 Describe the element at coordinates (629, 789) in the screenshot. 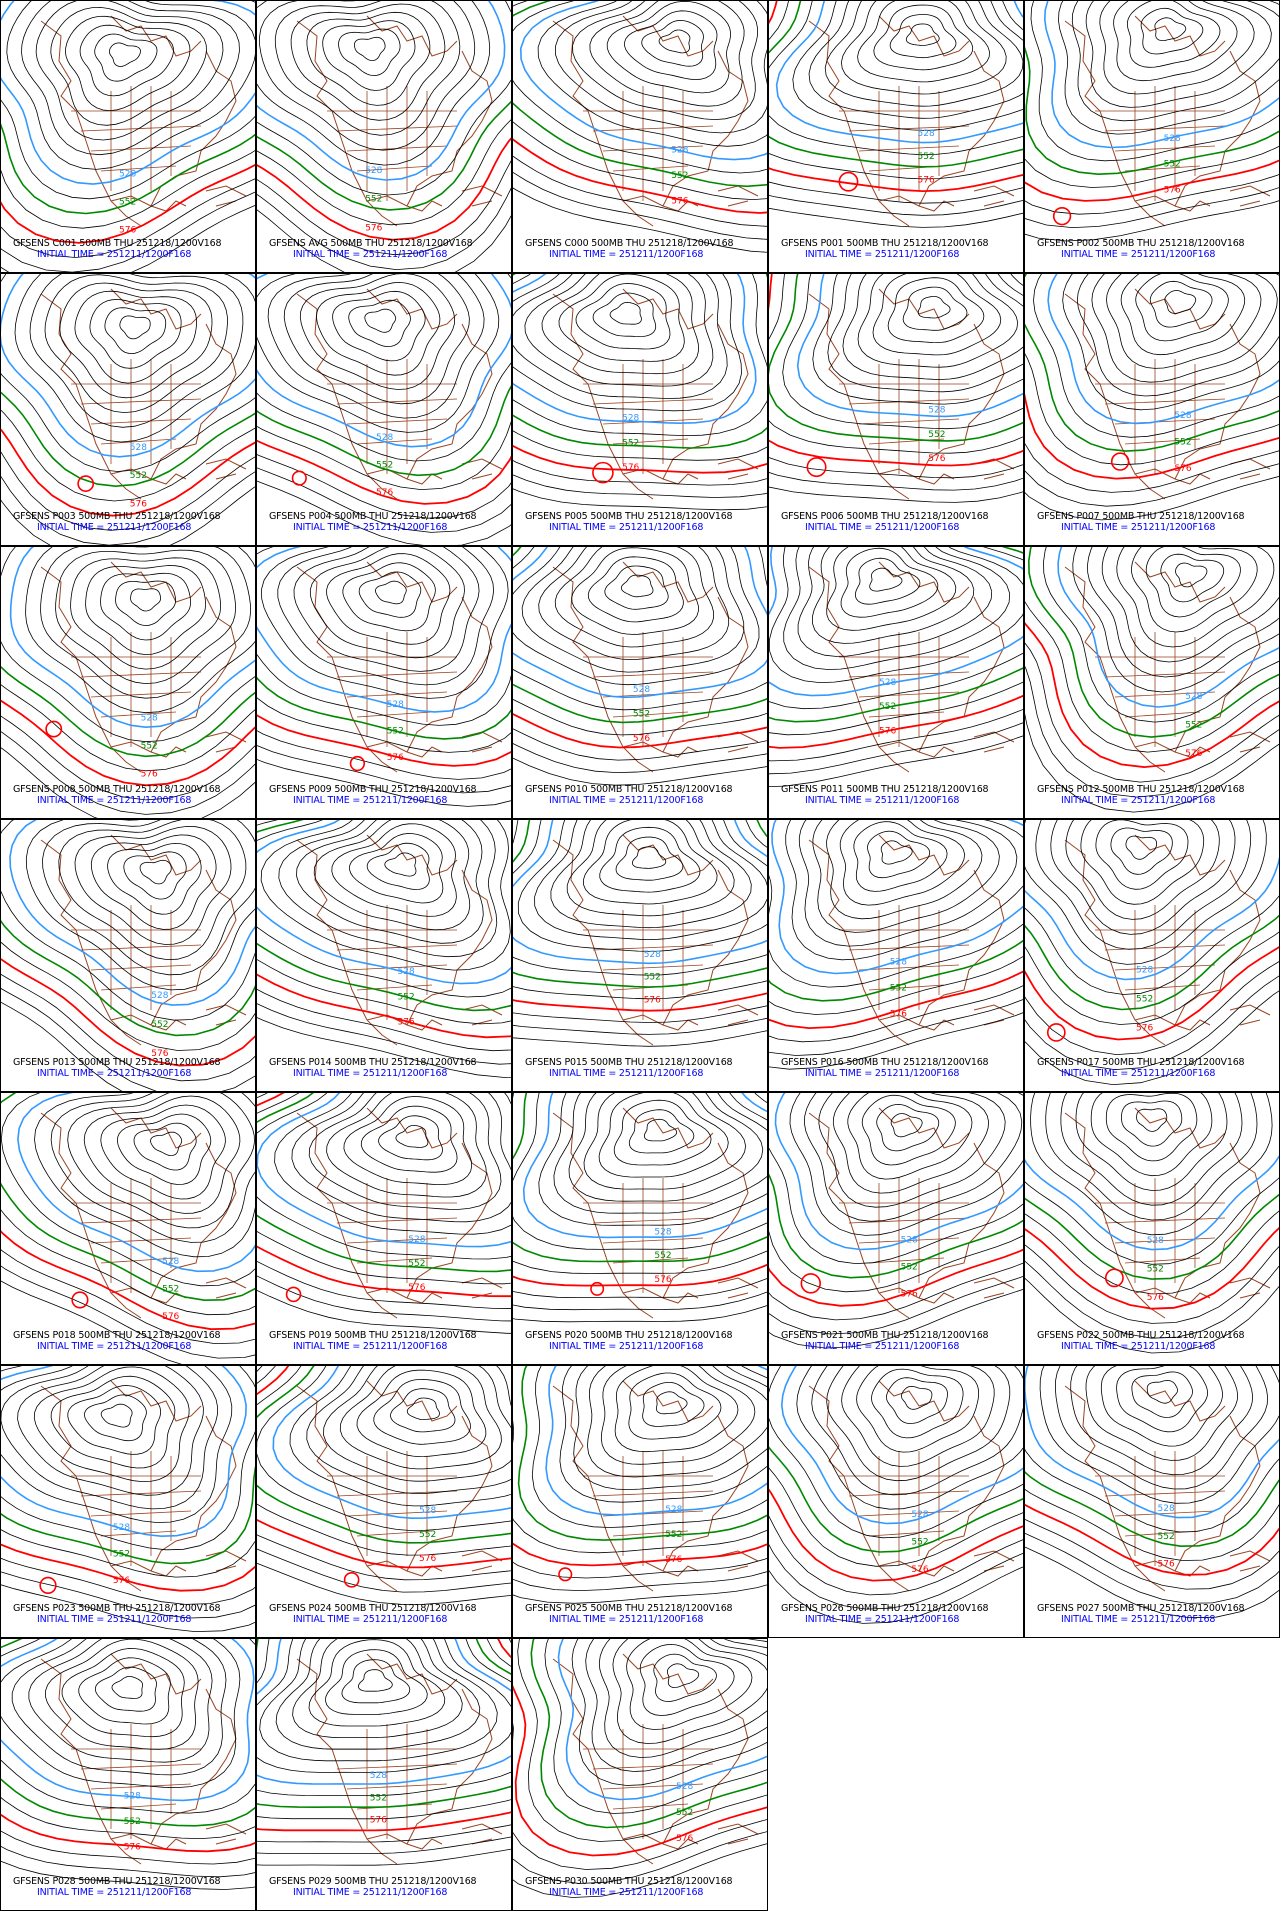

I see `panel-title: GFSENS P010 500MB THU 251218/1200V168` at that location.